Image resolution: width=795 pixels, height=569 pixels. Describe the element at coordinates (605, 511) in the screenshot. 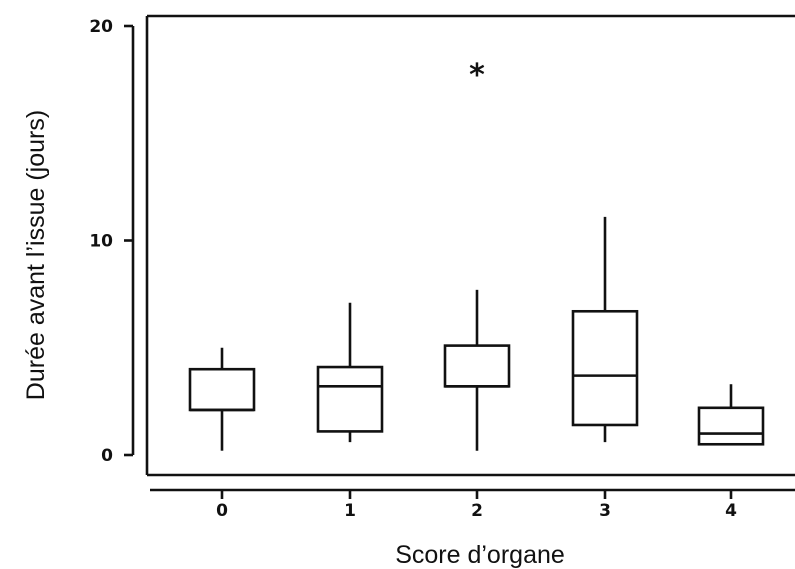

I see `x-tick-label: 3` at that location.